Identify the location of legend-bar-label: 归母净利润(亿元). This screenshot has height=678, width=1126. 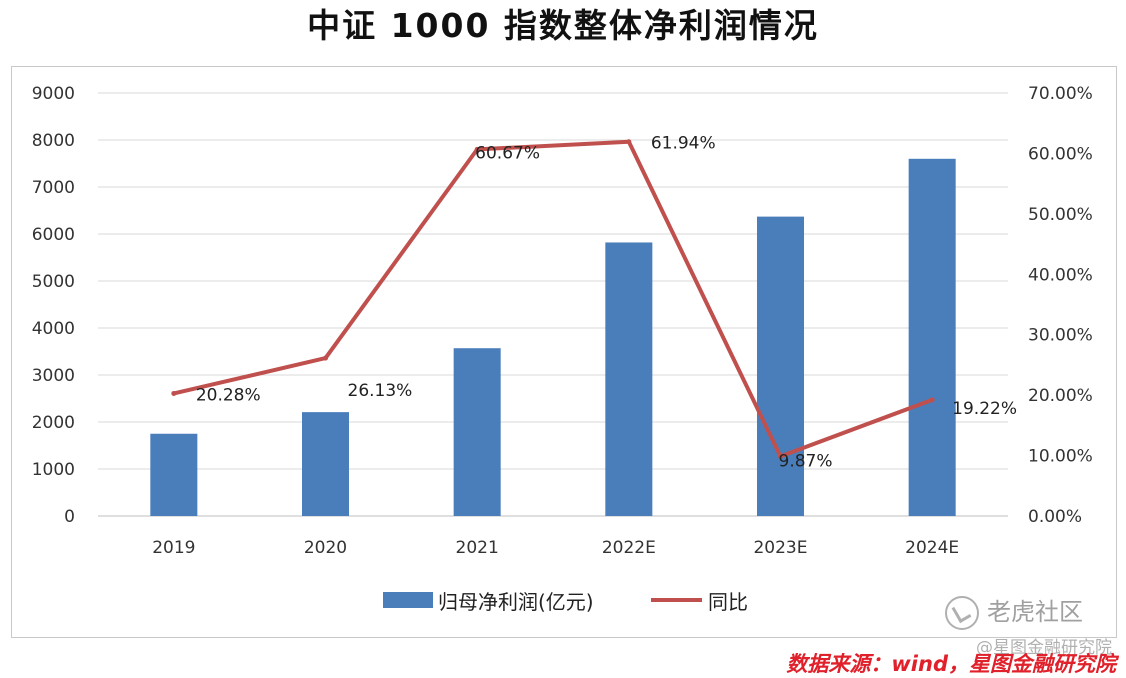
(516, 602).